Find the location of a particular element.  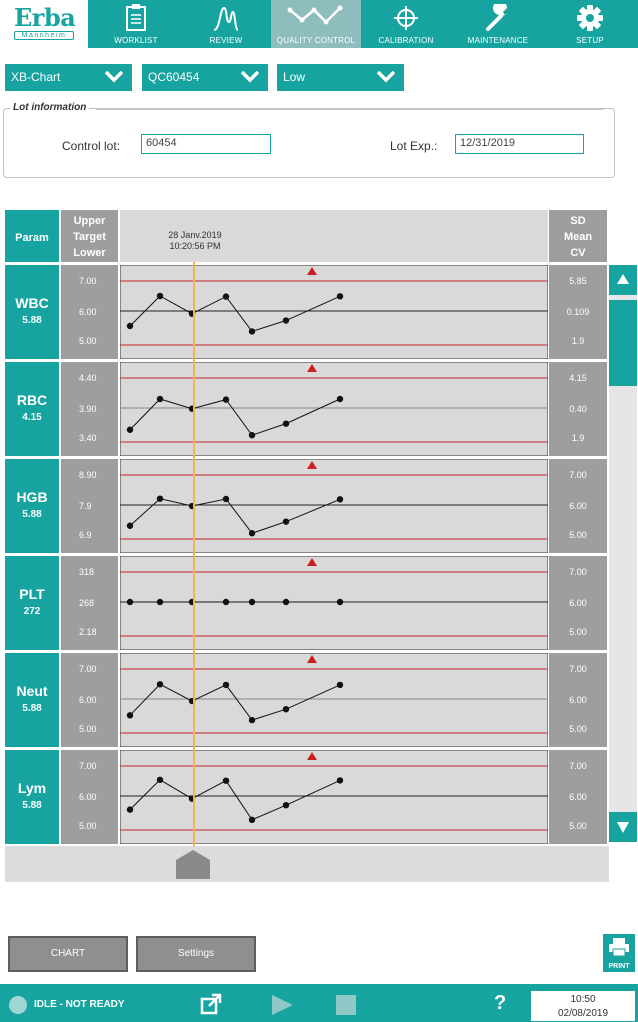

chart-type-dropdown: XB-Chart is located at coordinates (68, 77).